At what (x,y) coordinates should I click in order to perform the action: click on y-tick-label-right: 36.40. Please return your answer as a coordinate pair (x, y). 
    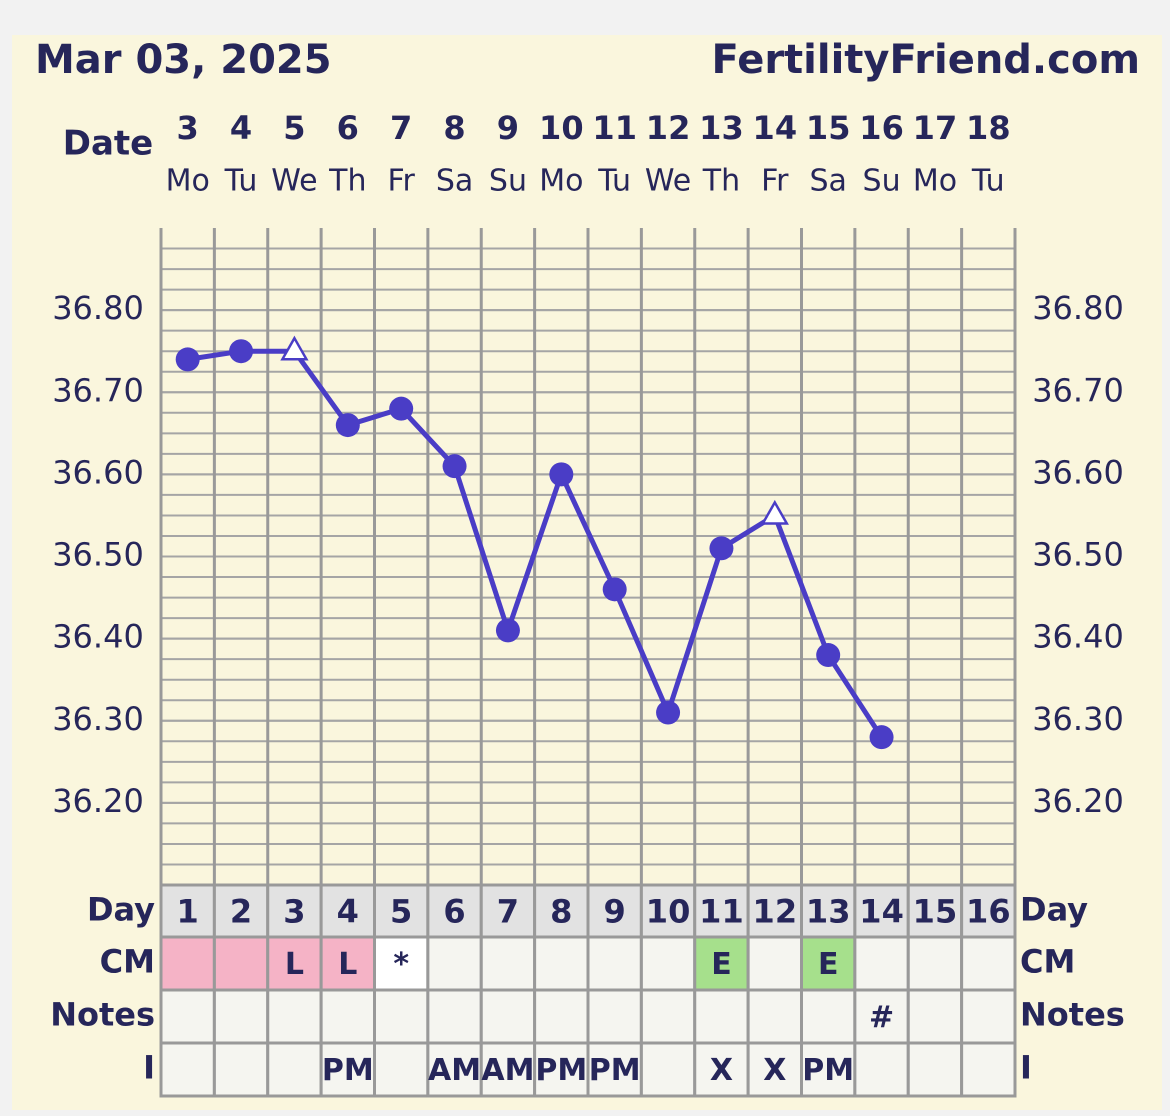
    Looking at the image, I should click on (1078, 637).